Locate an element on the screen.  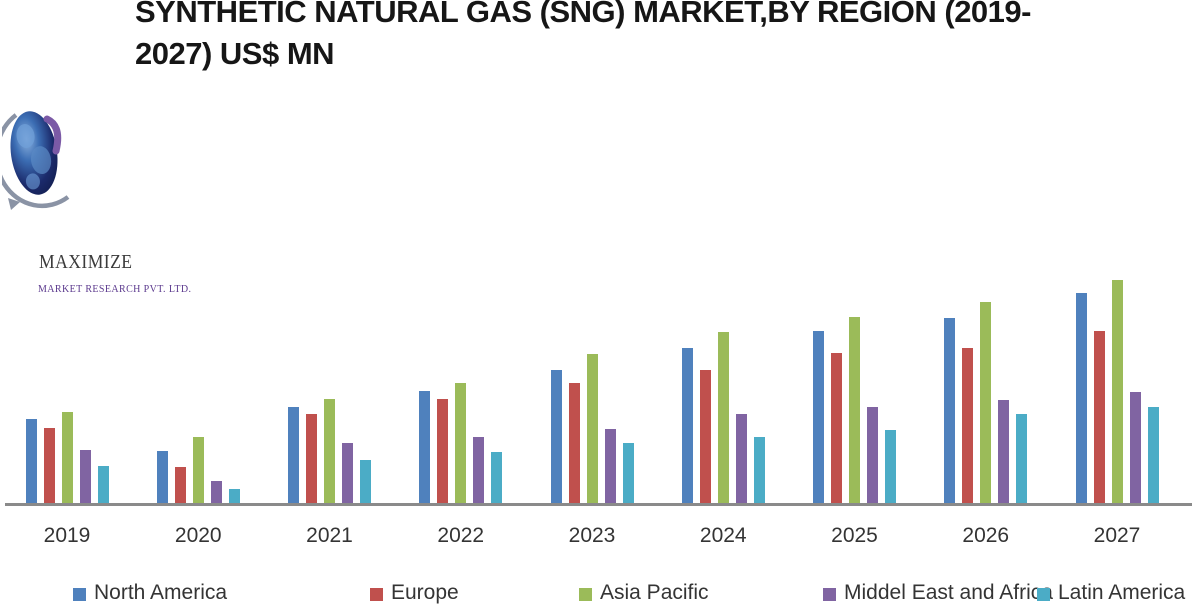
legend-swatch-middel-east-and-africa is located at coordinates (829, 594).